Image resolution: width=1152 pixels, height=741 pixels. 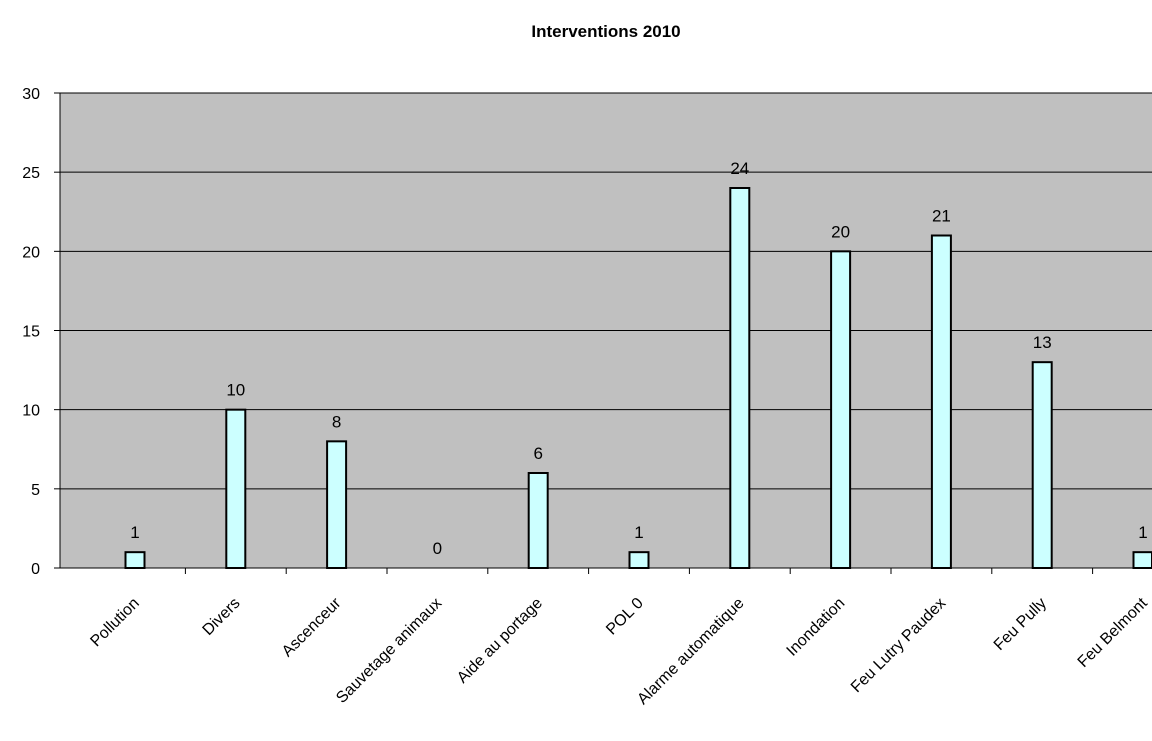 I want to click on x-tick-label: Divers, so click(x=222, y=617).